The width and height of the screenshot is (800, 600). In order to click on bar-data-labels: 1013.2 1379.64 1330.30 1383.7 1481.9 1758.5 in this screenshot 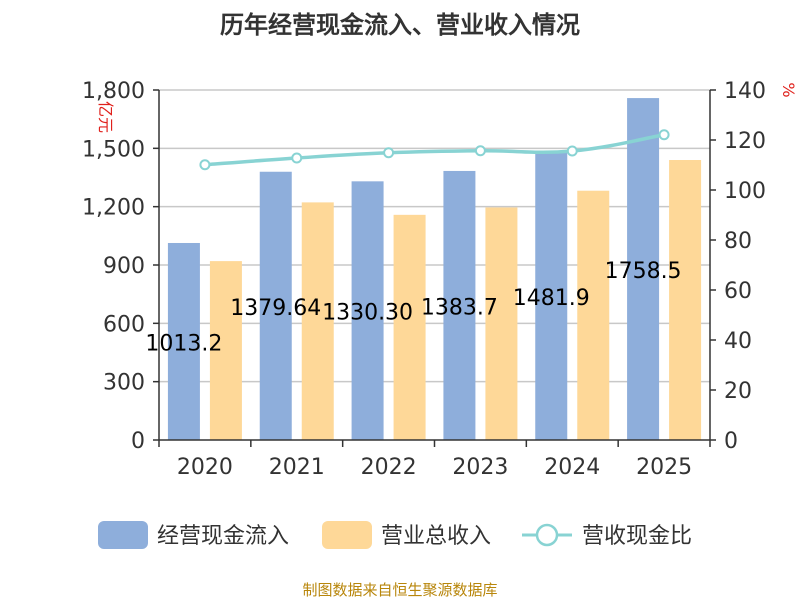, I will do `click(413, 307)`.